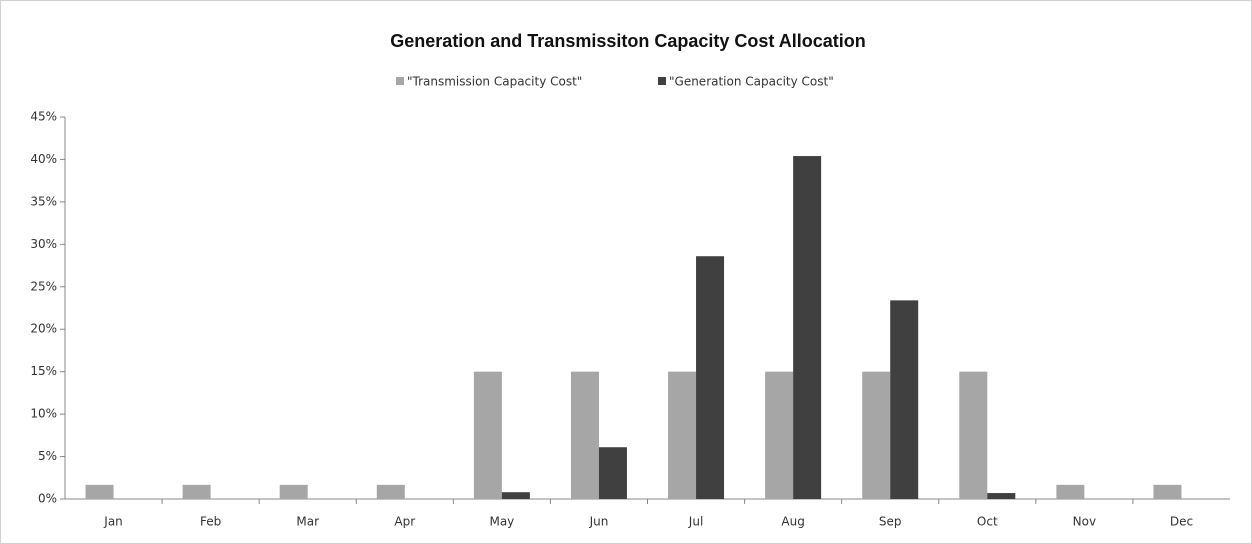 This screenshot has width=1252, height=544. What do you see at coordinates (792, 522) in the screenshot?
I see `x-tick-label: Aug` at bounding box center [792, 522].